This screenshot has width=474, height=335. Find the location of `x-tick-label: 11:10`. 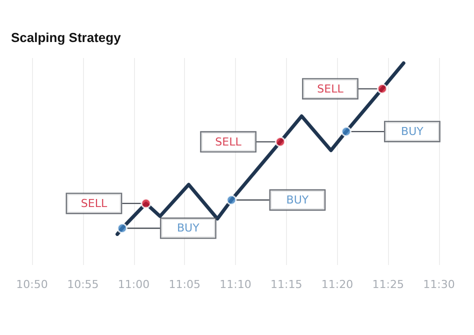

x-tick-label: 11:10 is located at coordinates (236, 284).